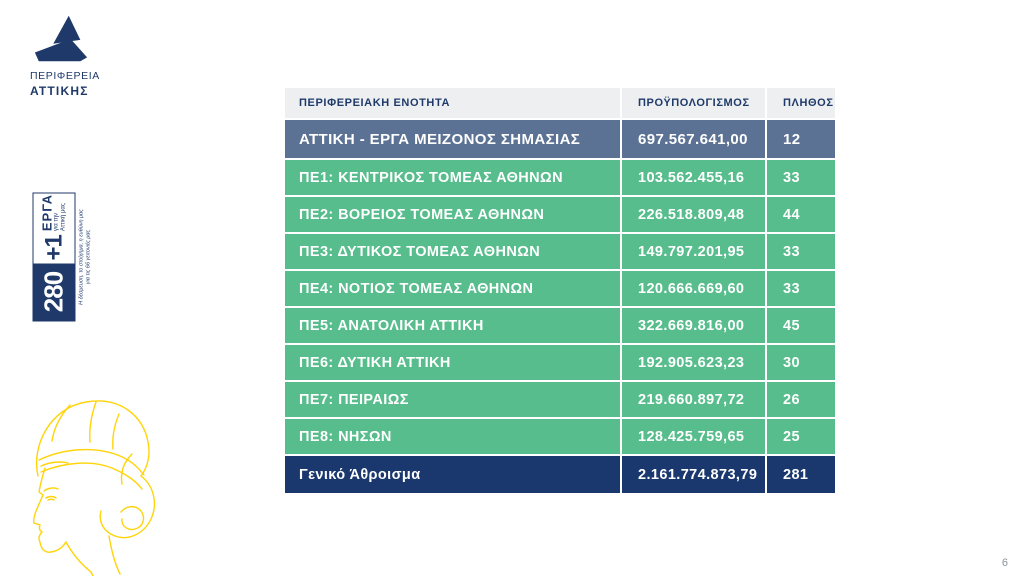  I want to click on region-logo: ΠΕΡΙΦΕΡΕΙΑ ΑΤΤΙΚΗΣ, so click(85, 55).